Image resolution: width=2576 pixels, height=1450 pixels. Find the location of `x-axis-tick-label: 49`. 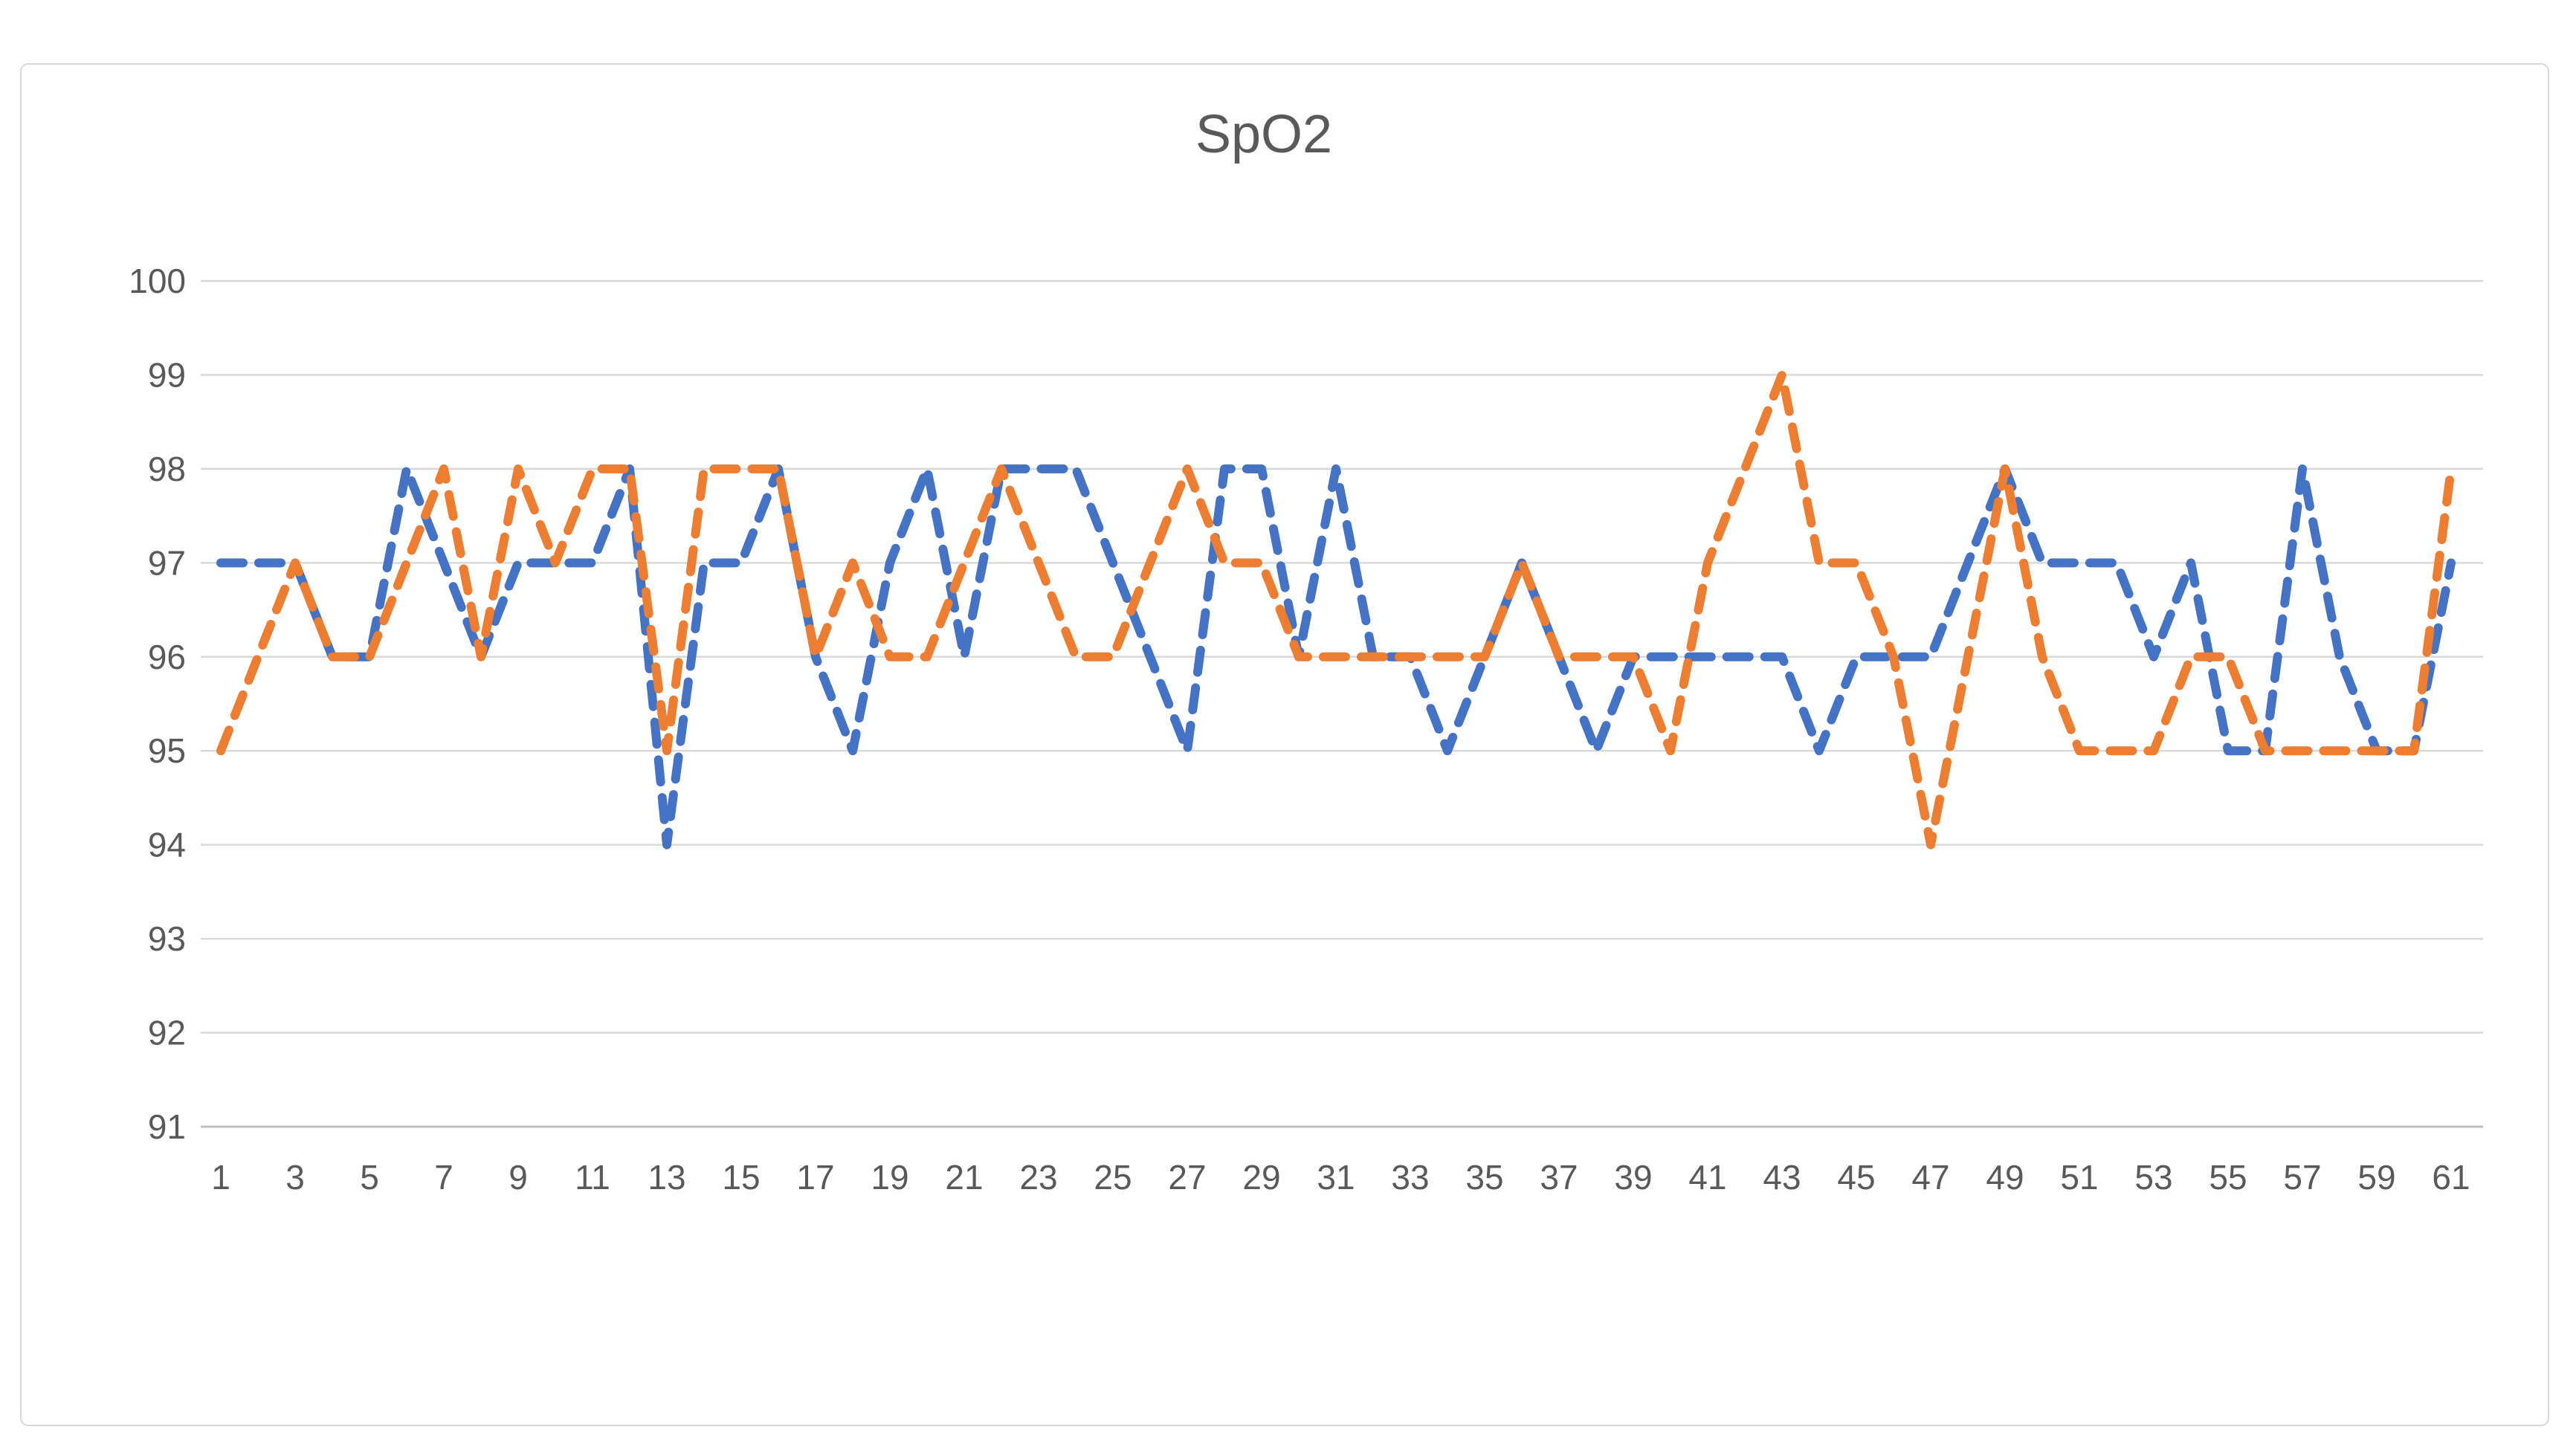

x-axis-tick-label: 49 is located at coordinates (2005, 1177).